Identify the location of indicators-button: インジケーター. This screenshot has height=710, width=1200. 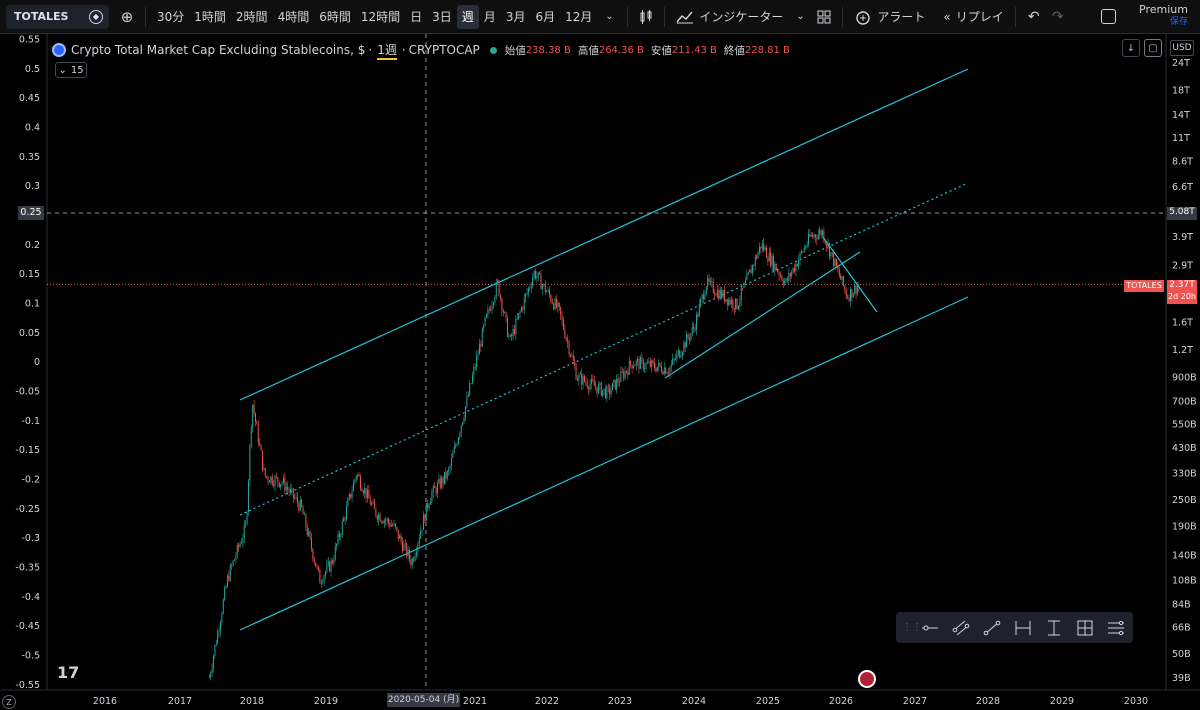
(729, 17).